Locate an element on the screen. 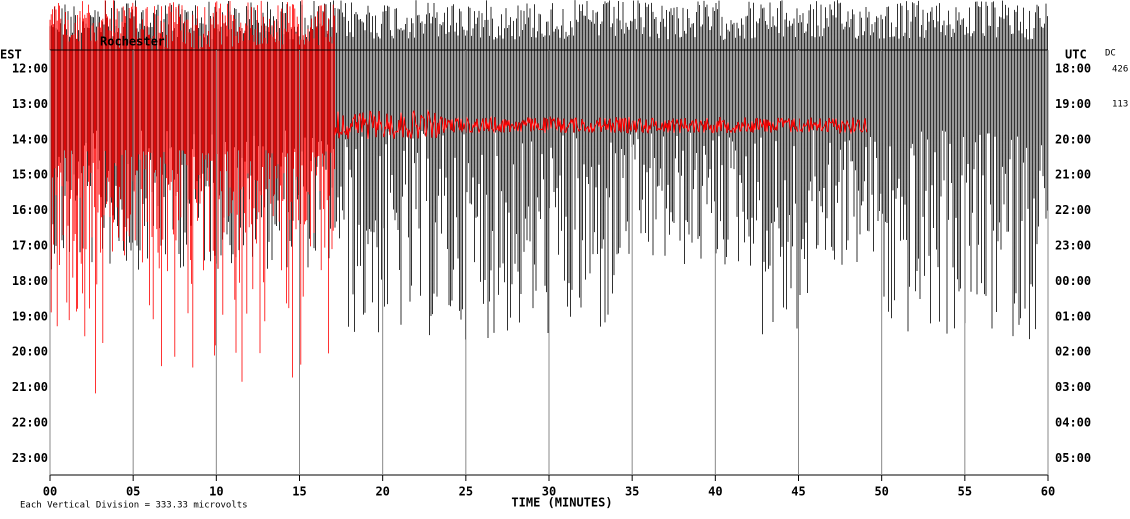  row-label-right: 00:00 is located at coordinates (1073, 281).